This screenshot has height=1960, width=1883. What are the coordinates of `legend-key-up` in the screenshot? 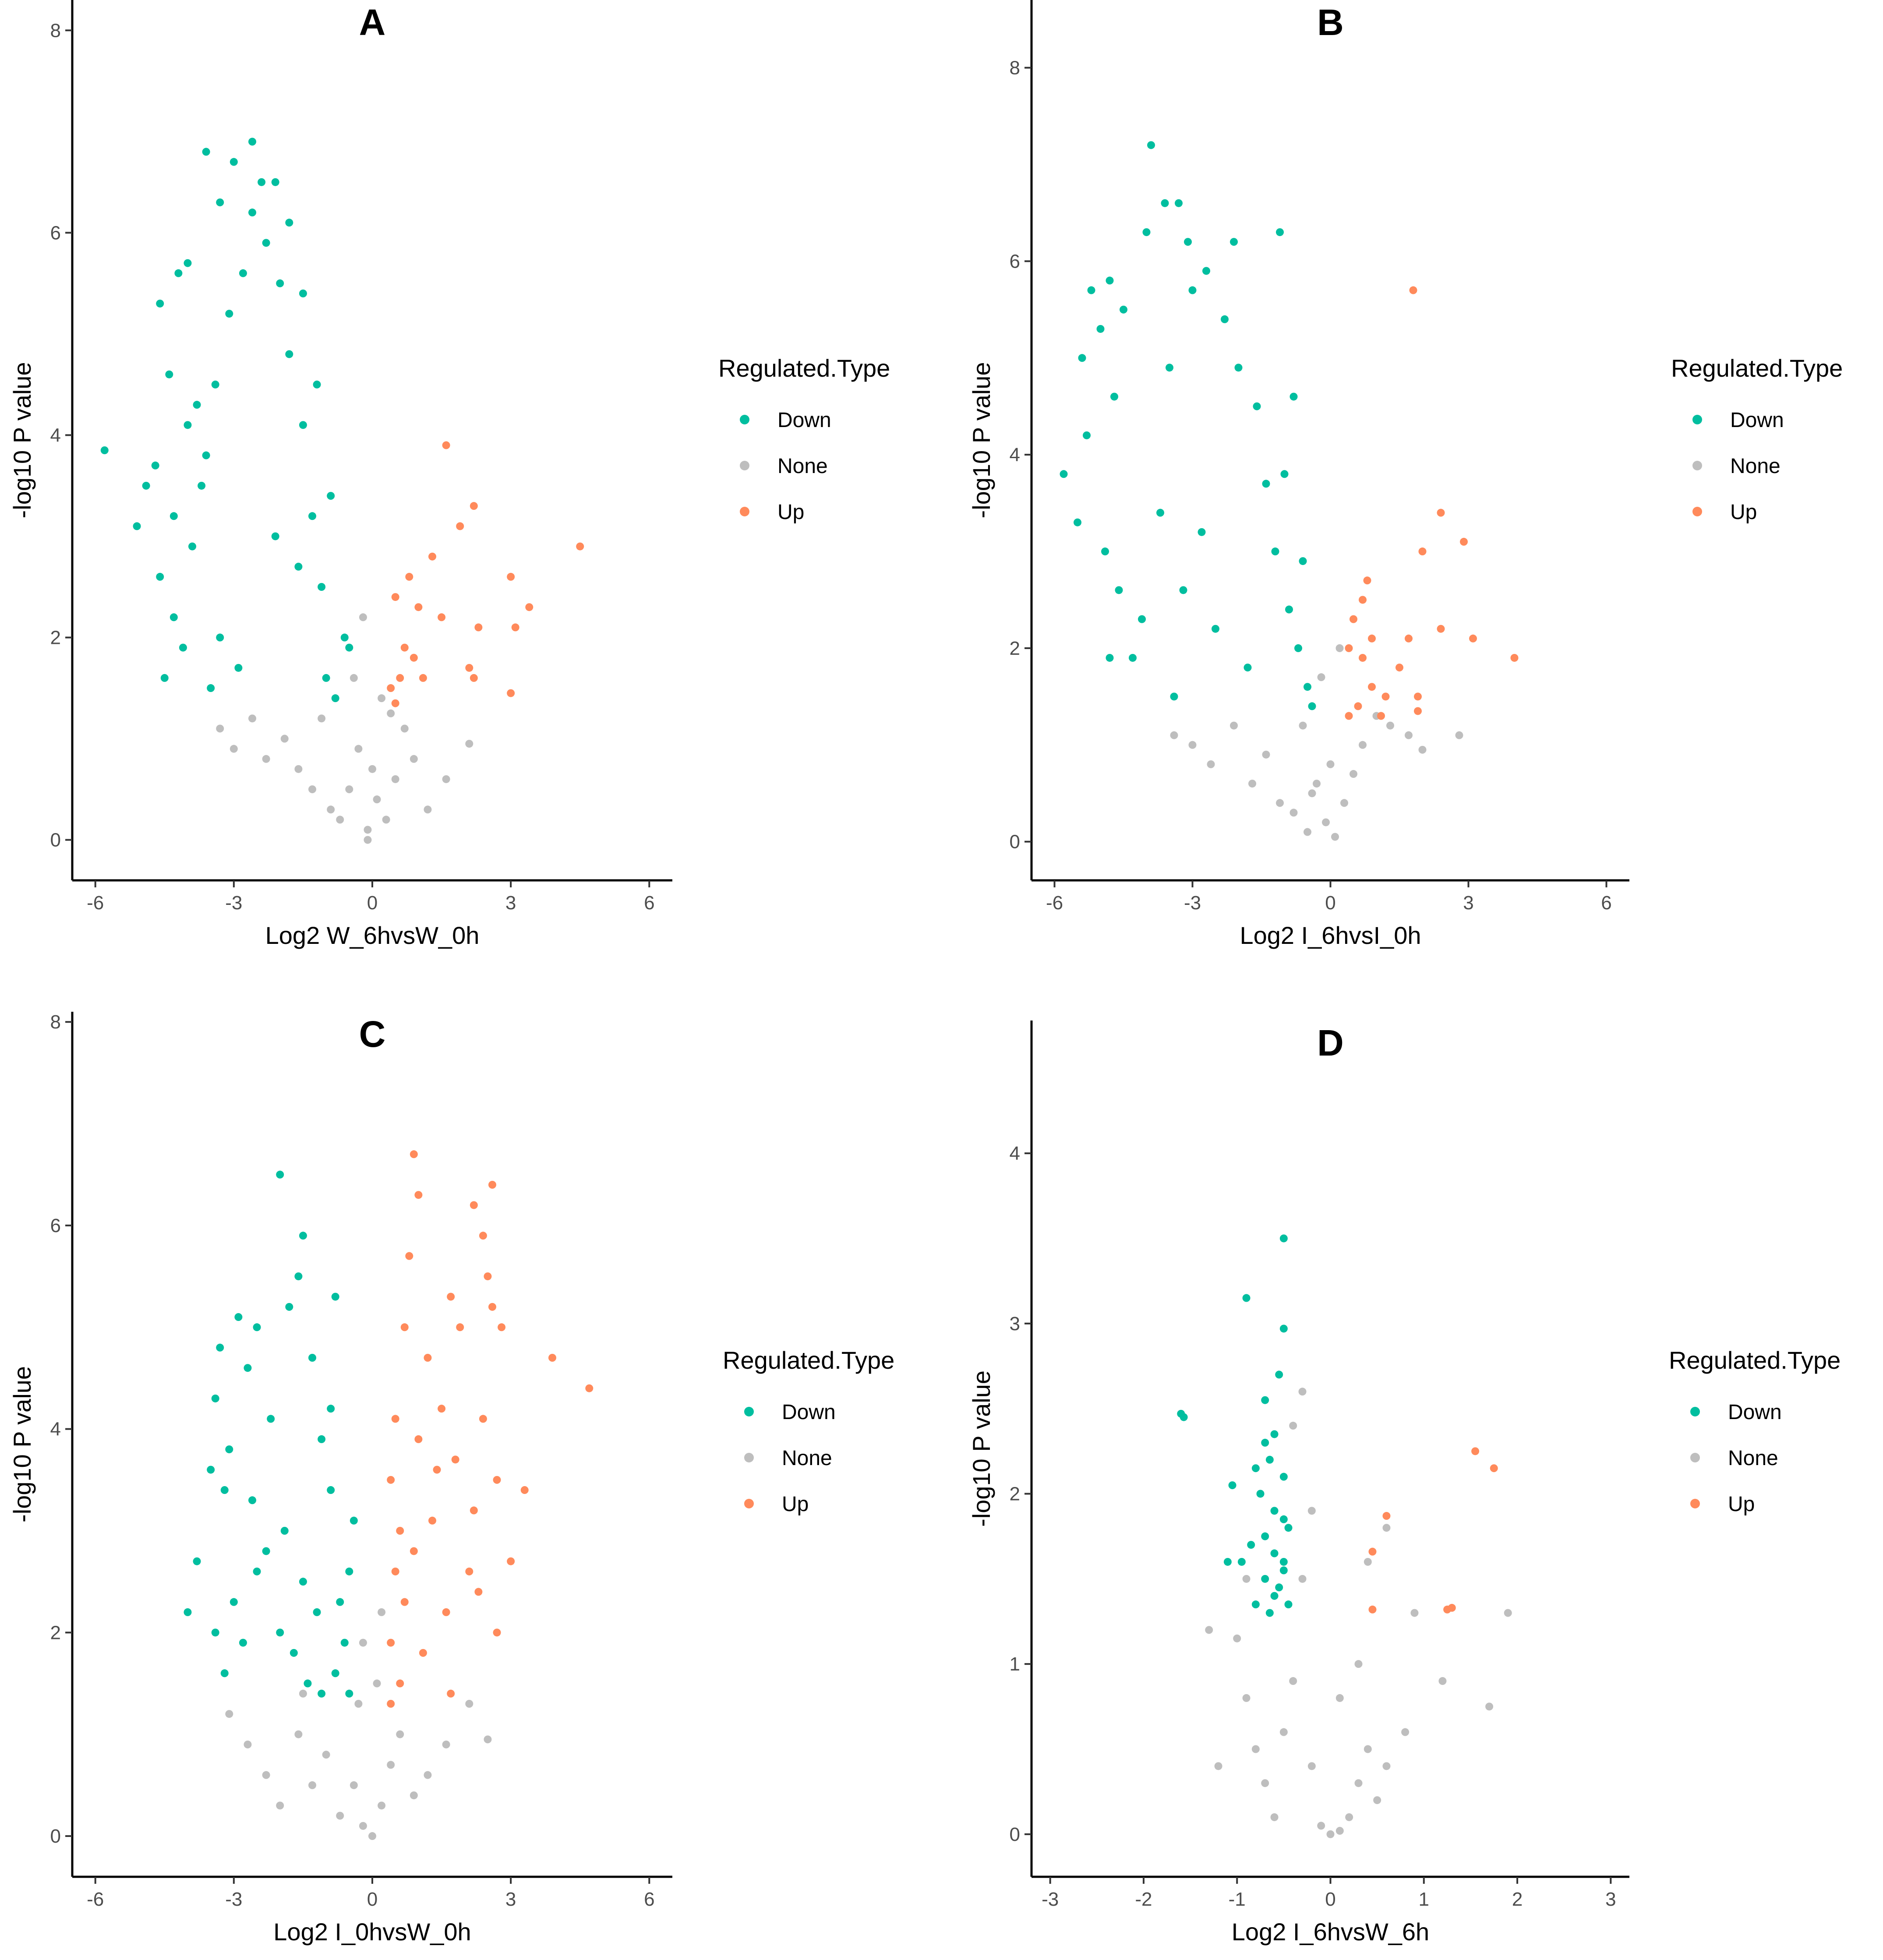 It's located at (744, 511).